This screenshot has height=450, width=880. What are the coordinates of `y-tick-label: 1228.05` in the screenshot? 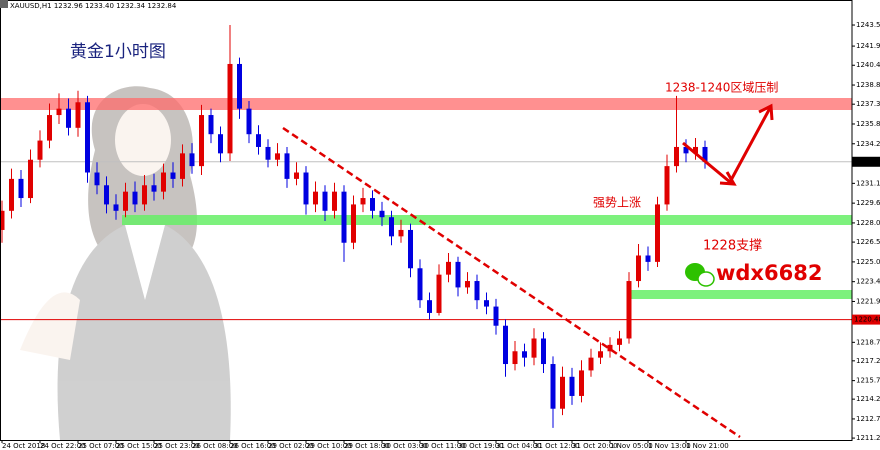 It's located at (868, 223).